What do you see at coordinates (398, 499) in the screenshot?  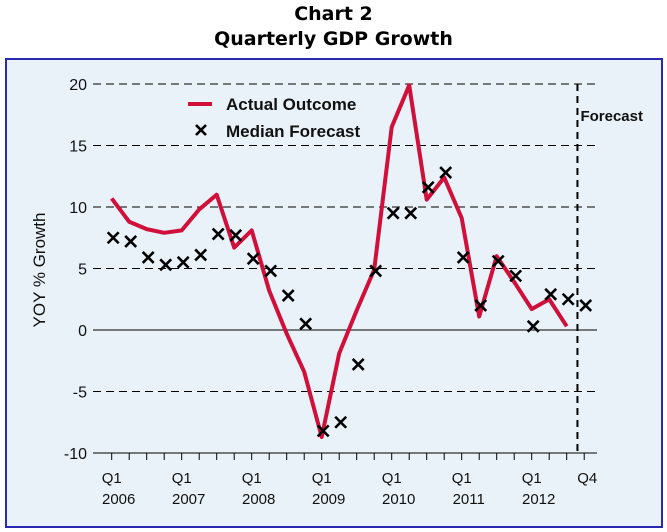 I see `x-tick-label-year: 2010` at bounding box center [398, 499].